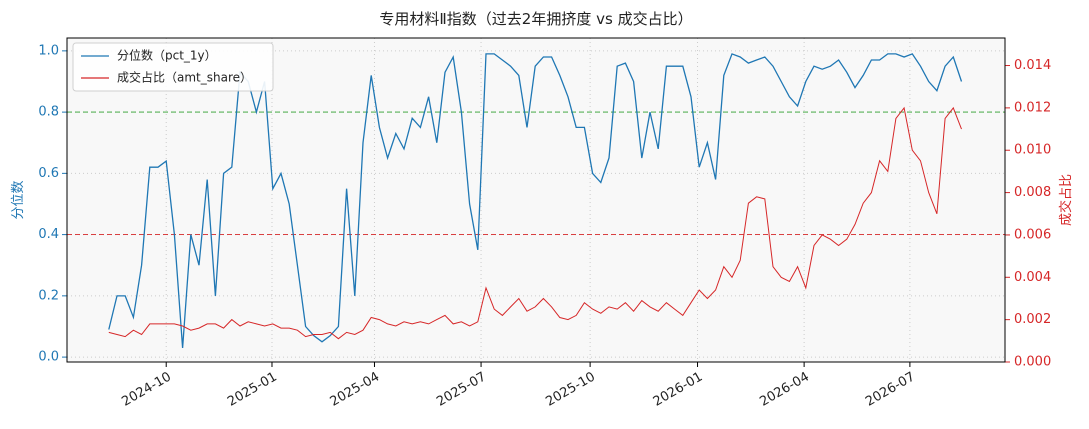 The width and height of the screenshot is (1089, 429). What do you see at coordinates (48, 295) in the screenshot?
I see `y-tick-label: 0.2` at bounding box center [48, 295].